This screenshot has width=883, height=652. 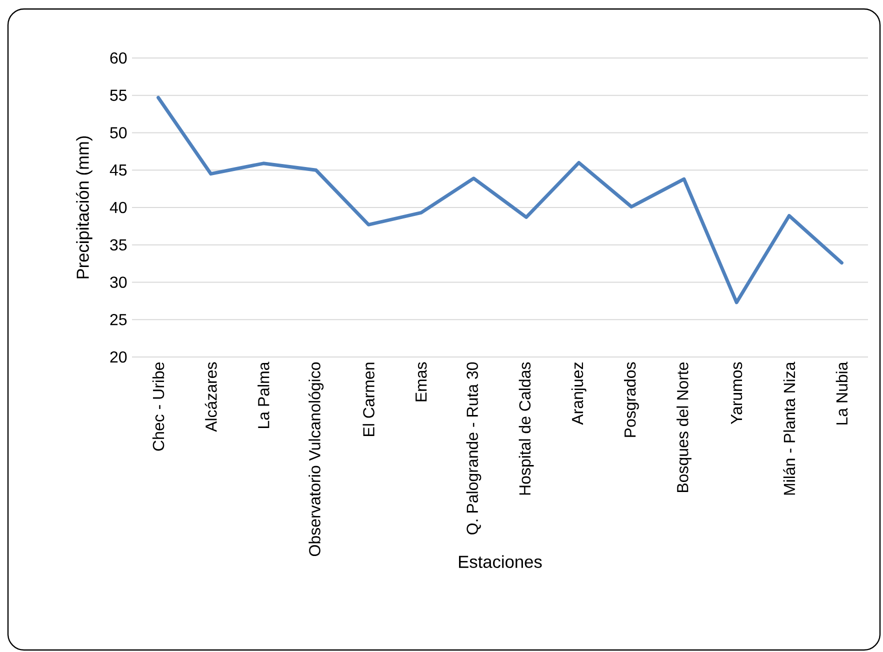 What do you see at coordinates (316, 459) in the screenshot?
I see `x-tick-label: Observatorio Vulcanológico` at bounding box center [316, 459].